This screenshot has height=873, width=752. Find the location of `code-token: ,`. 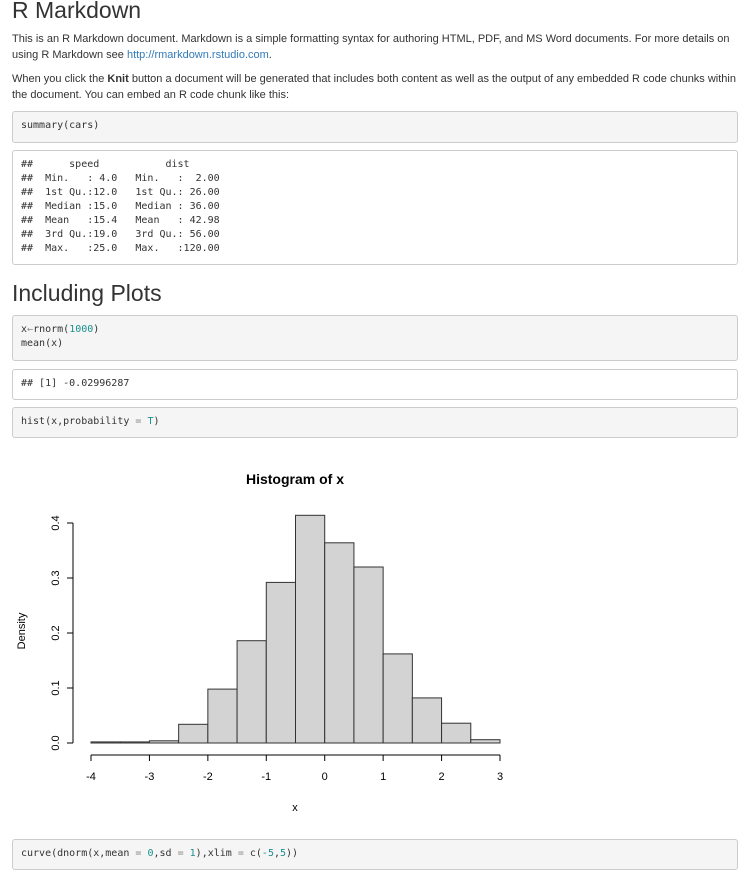

code-token: , is located at coordinates (276, 853).